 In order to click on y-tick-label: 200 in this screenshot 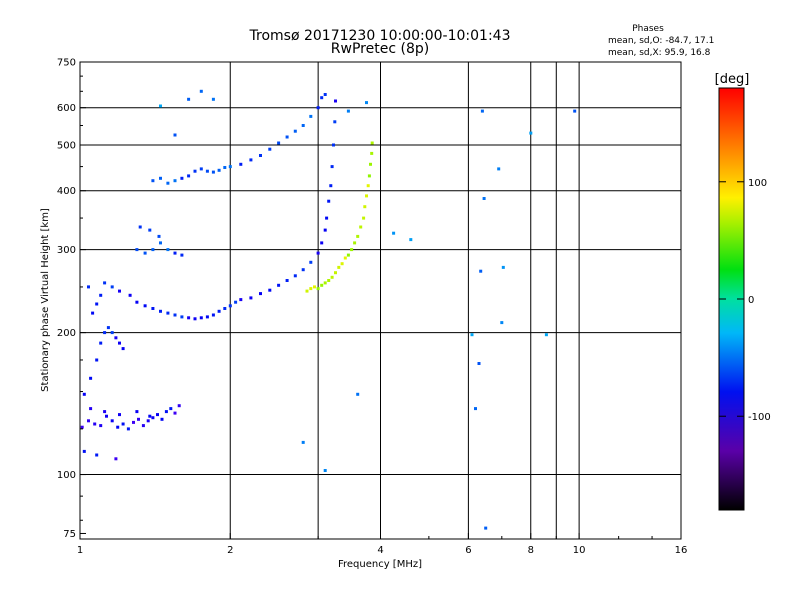, I will do `click(66, 333)`.